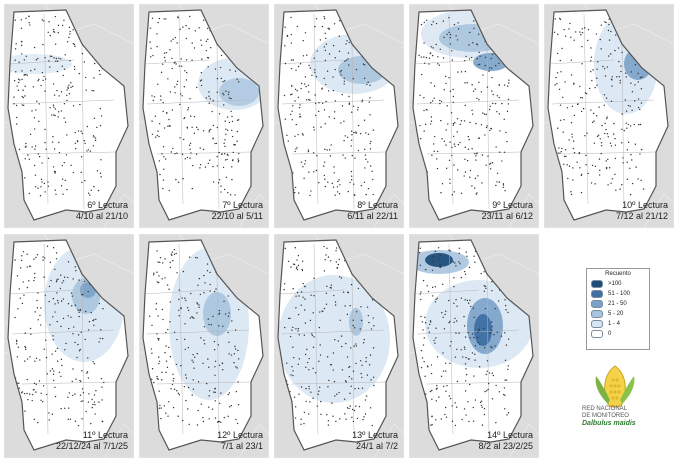 The width and height of the screenshot is (682, 466). Describe the element at coordinates (645, 205) in the screenshot. I see `reading-label: 10º Lectura` at that location.